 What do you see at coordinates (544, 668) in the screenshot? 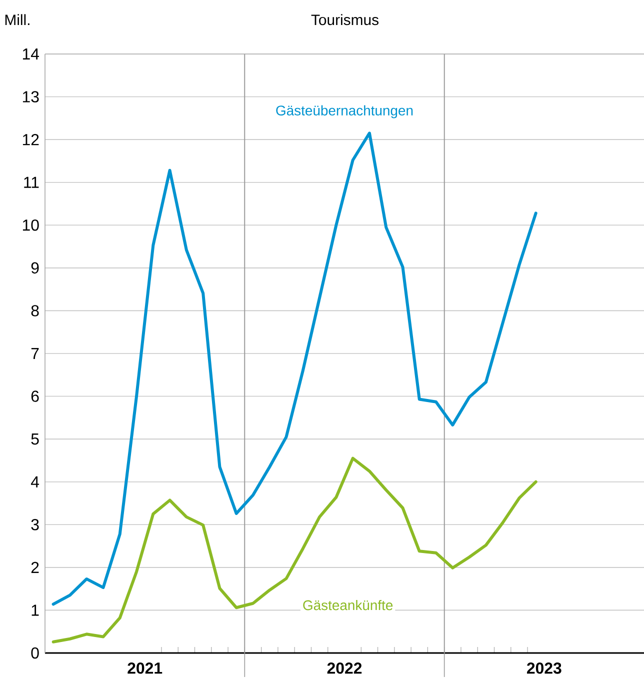
I see `x-tick-label: 2023` at bounding box center [544, 668].